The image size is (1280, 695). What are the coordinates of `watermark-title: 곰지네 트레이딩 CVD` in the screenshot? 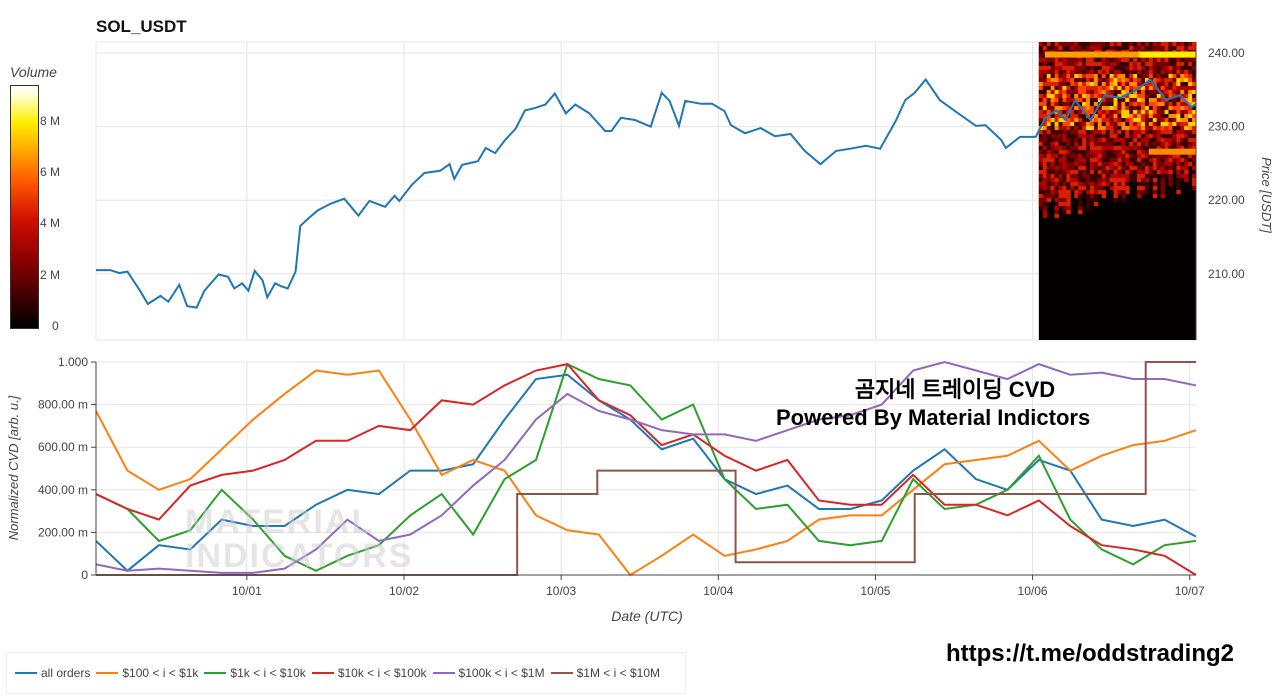 It's located at (955, 389).